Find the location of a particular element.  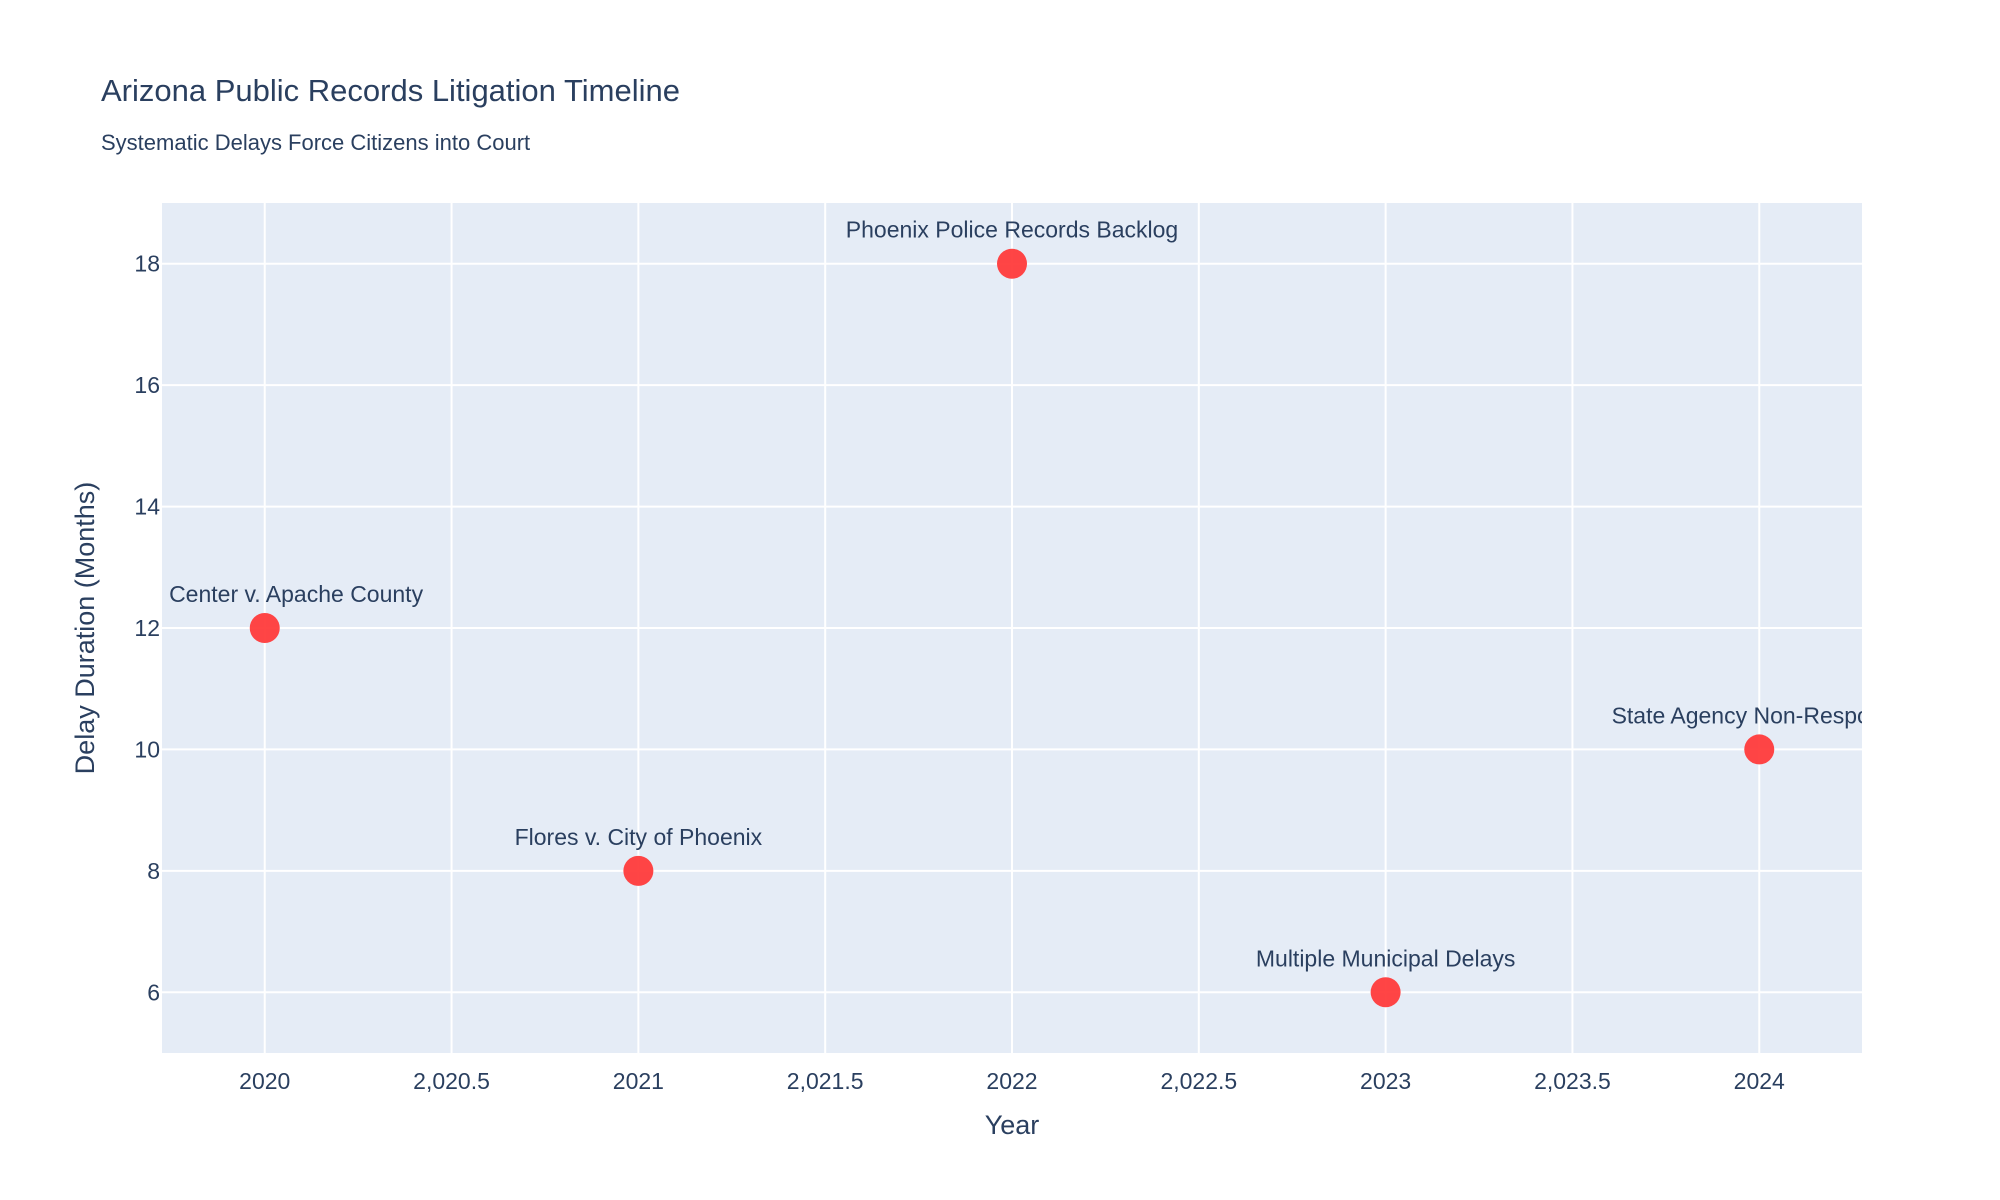

data-point: State Agency Non-Response is located at coordinates (1759, 733).